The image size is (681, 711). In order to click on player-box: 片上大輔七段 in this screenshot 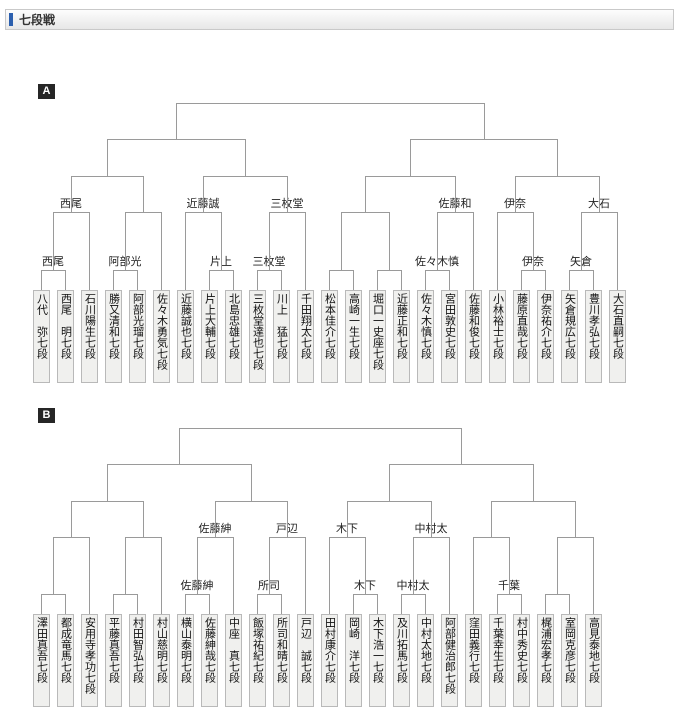, I will do `click(209, 336)`.